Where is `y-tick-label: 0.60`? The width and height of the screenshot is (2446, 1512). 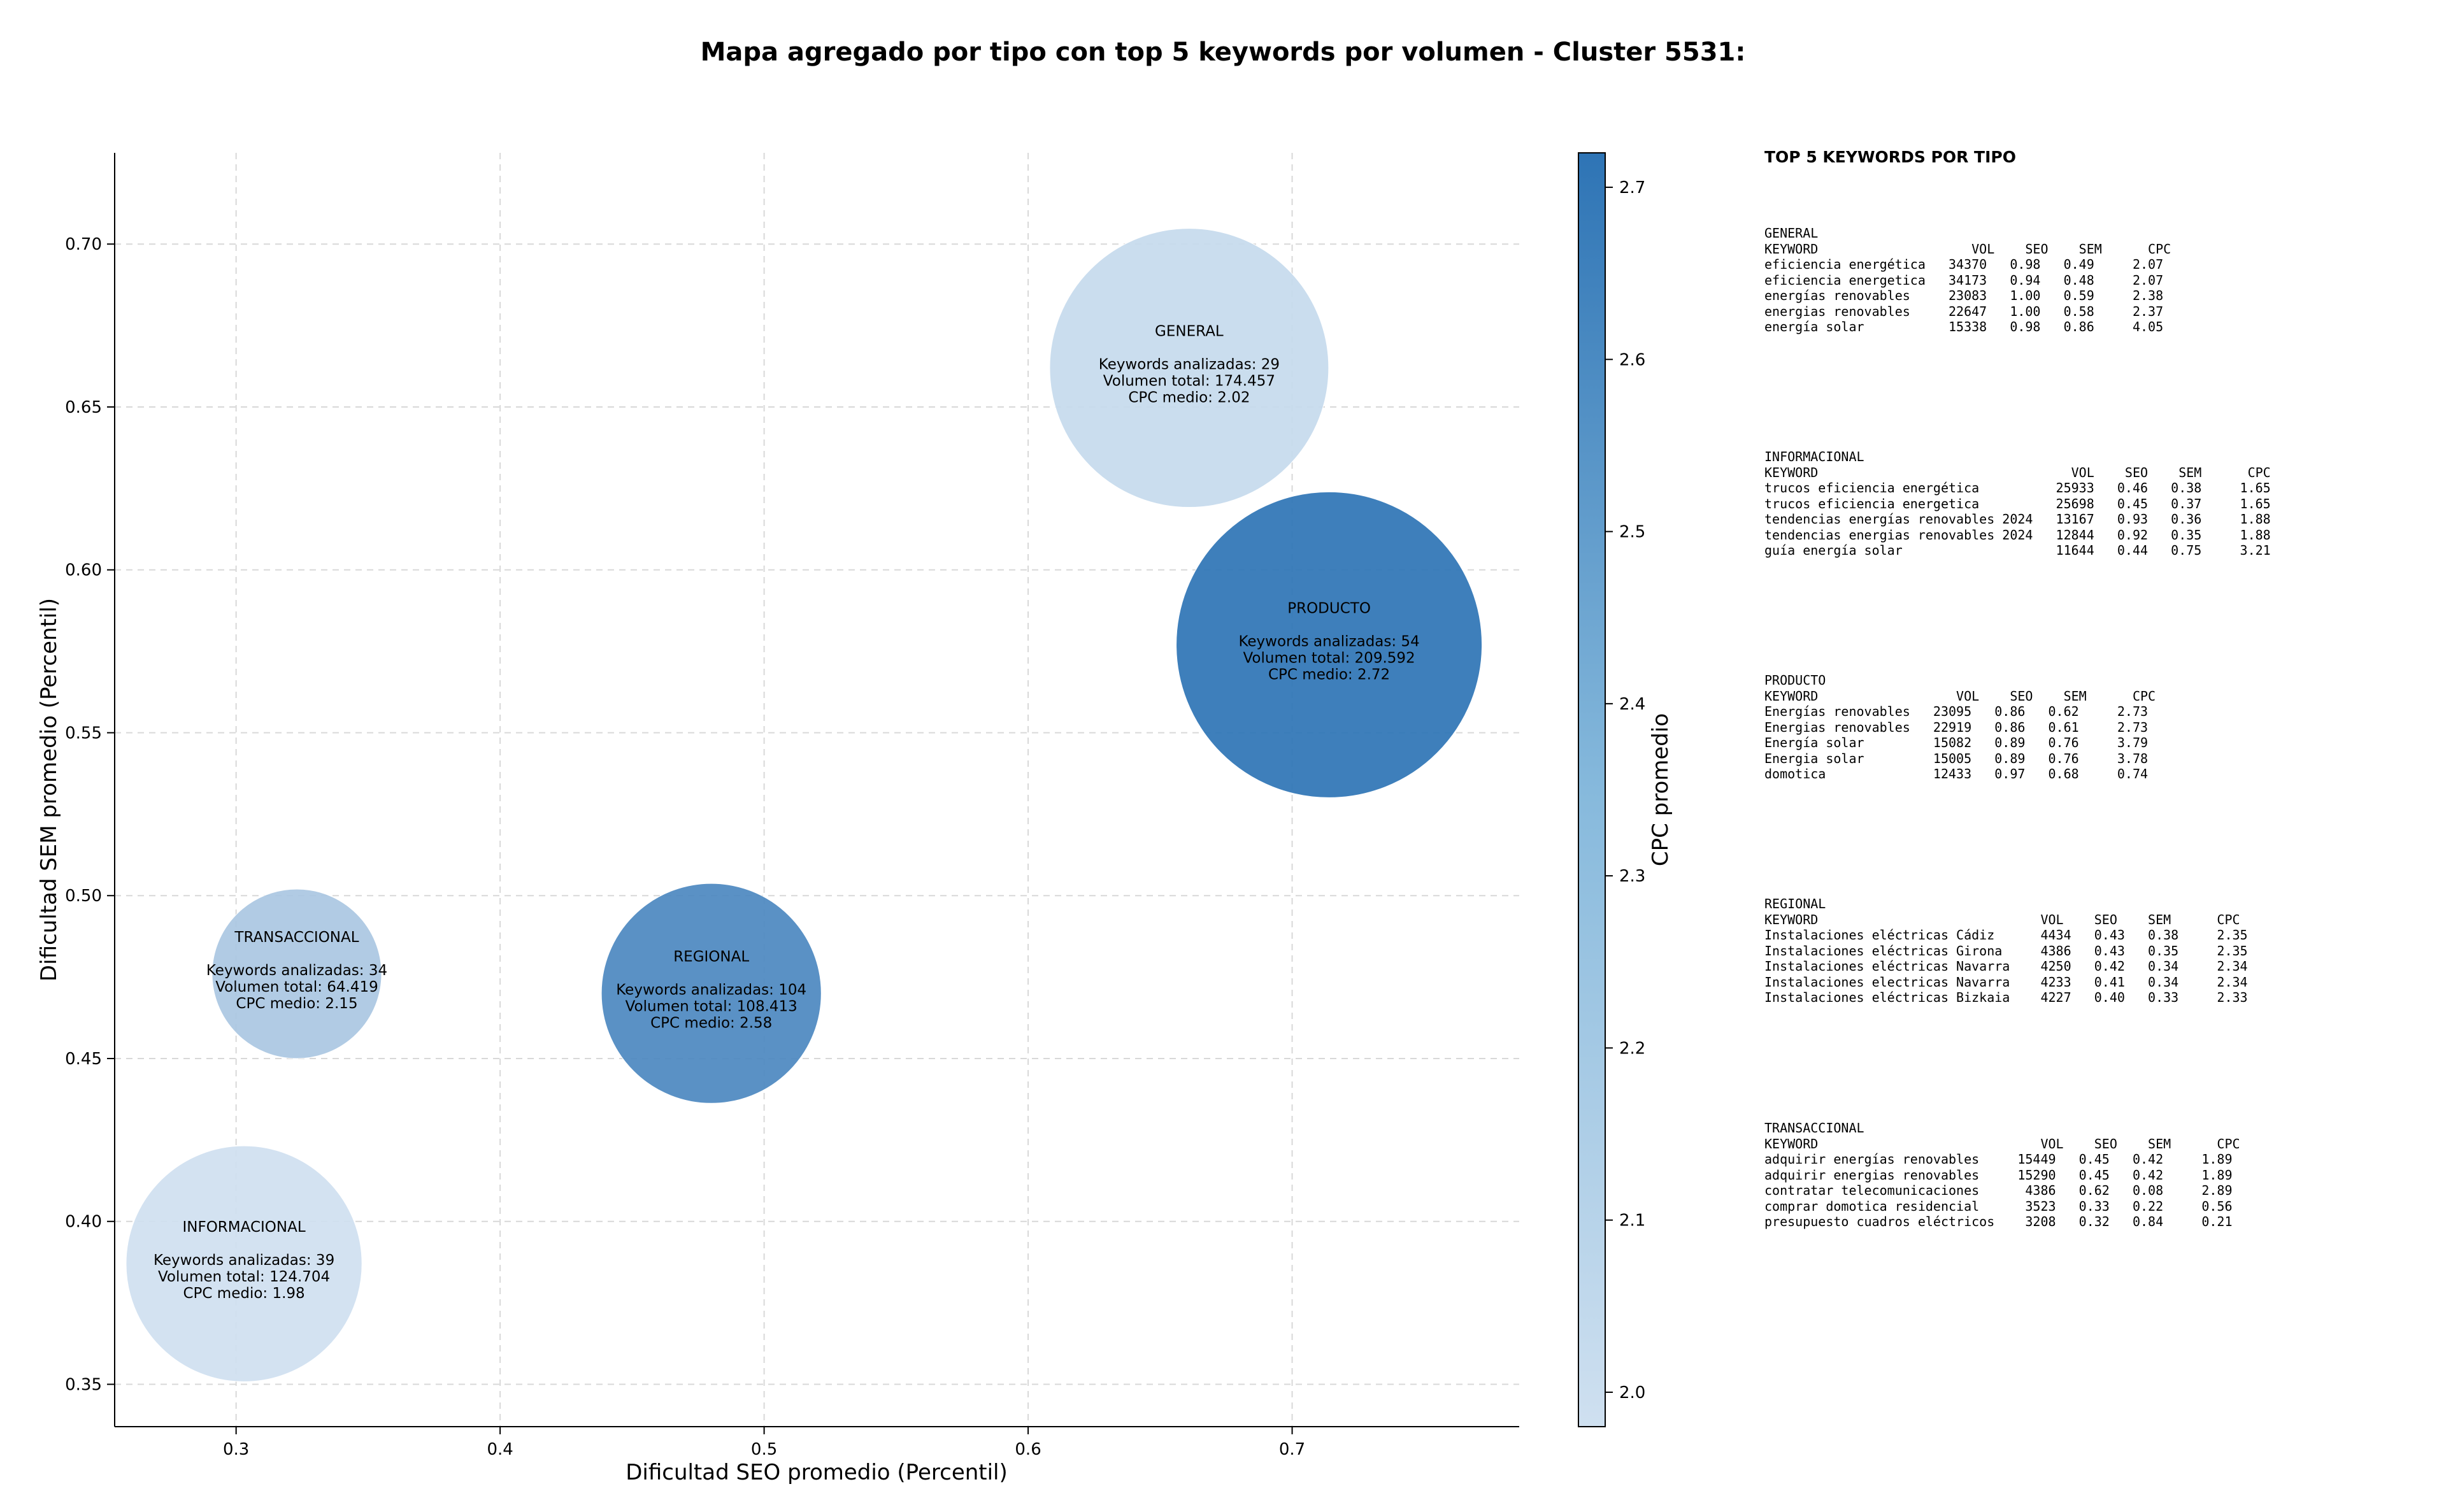
y-tick-label: 0.60 is located at coordinates (84, 570).